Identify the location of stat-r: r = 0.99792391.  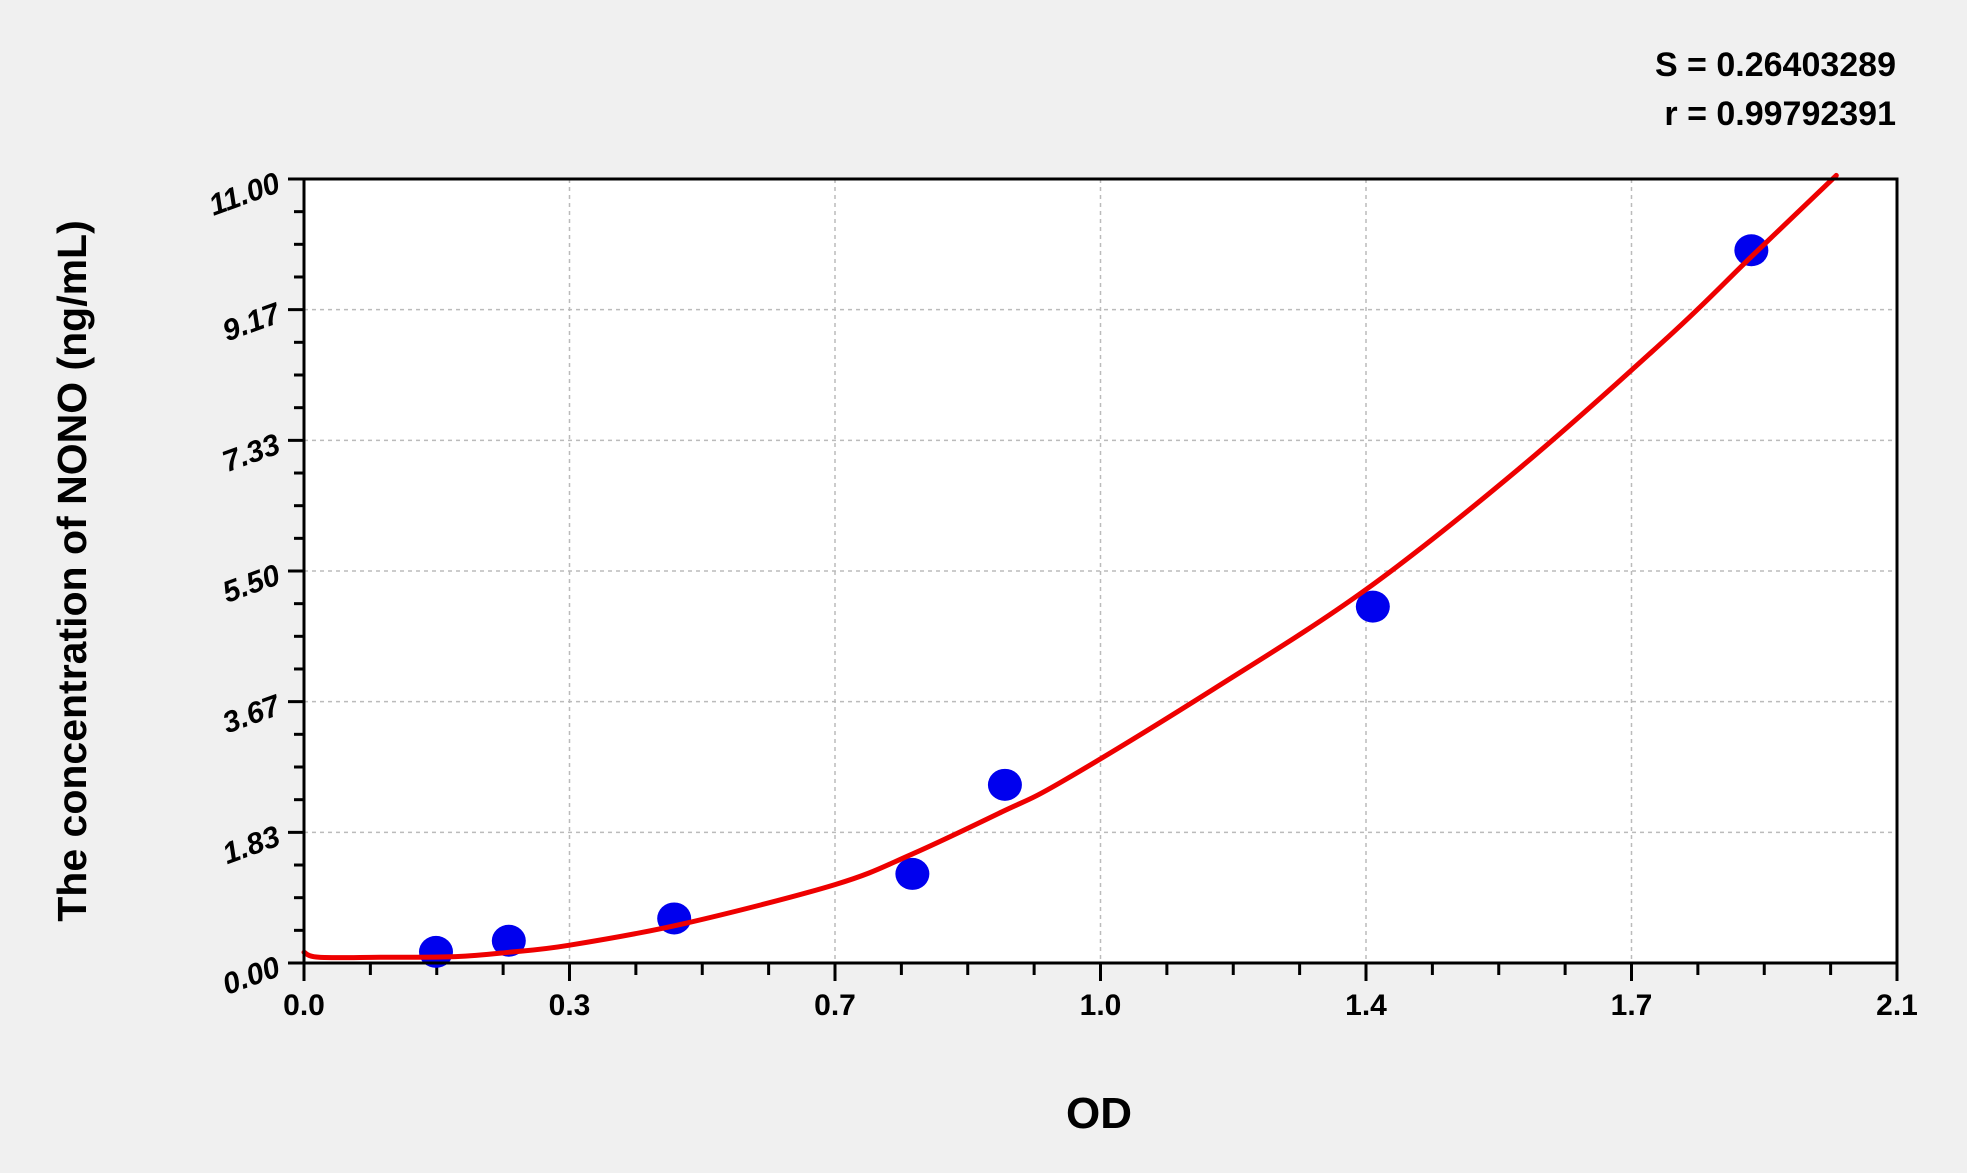
(1780, 114).